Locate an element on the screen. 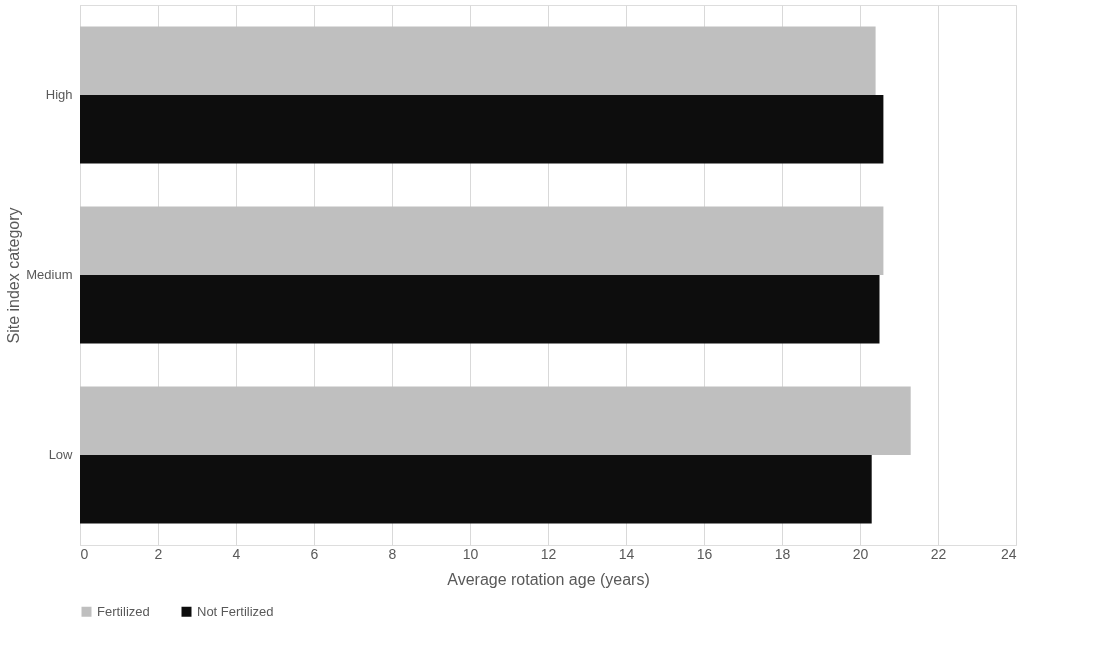  x-tick-label: 8 is located at coordinates (392, 553).